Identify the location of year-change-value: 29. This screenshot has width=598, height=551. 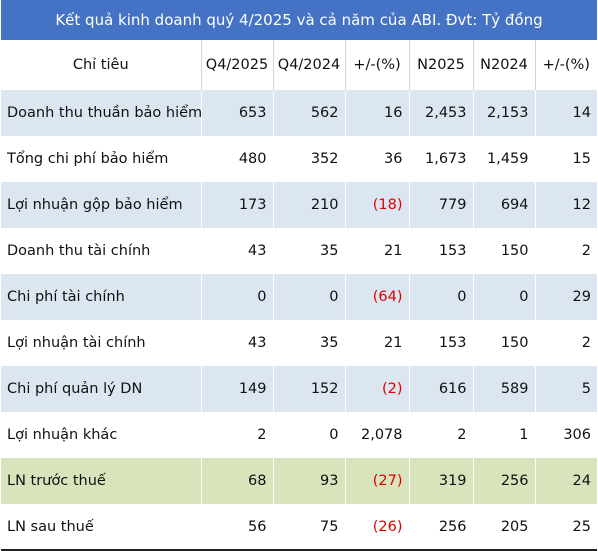
(565, 297).